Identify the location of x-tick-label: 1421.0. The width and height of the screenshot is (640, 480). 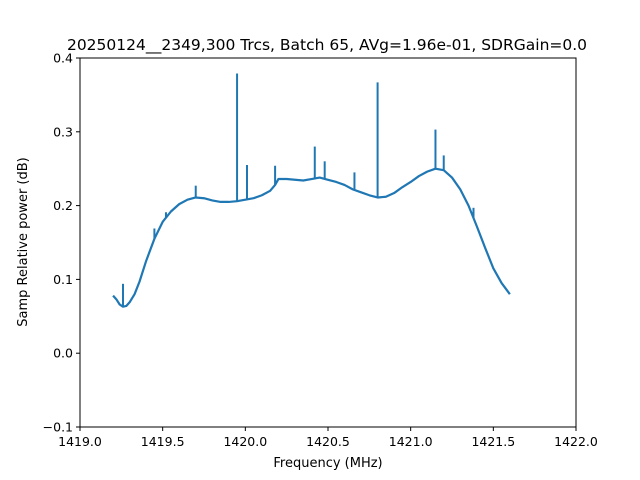
(411, 441).